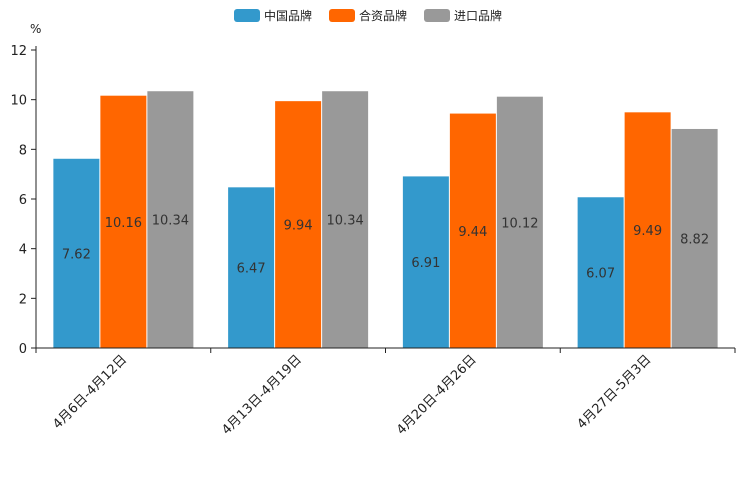  Describe the element at coordinates (18, 51) in the screenshot. I see `y-tick-label: 12` at that location.